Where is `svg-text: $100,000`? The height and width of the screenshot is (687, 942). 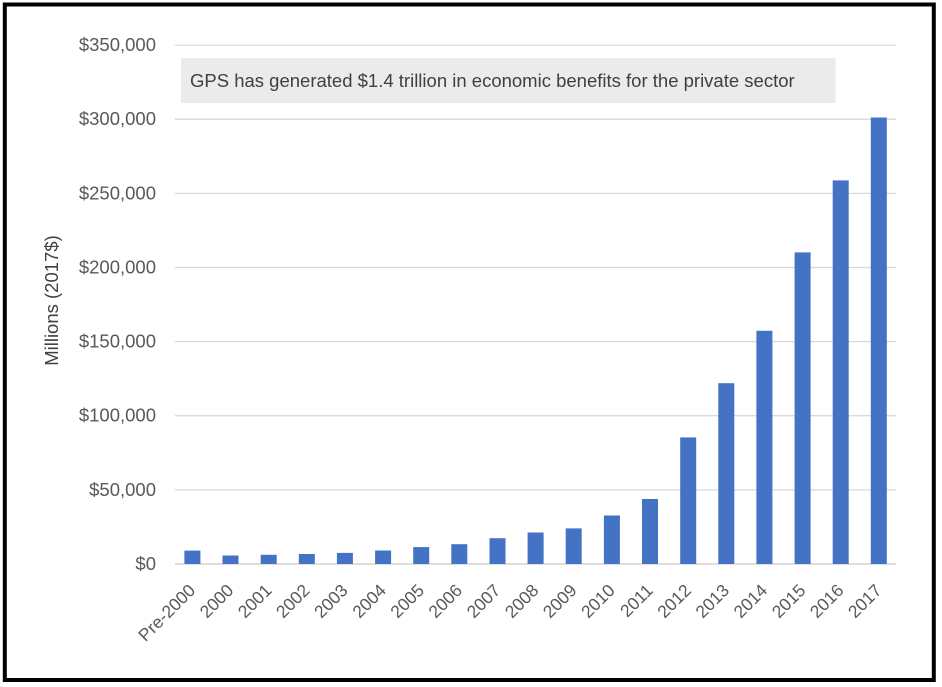
svg-text: $100,000 is located at coordinates (117, 415).